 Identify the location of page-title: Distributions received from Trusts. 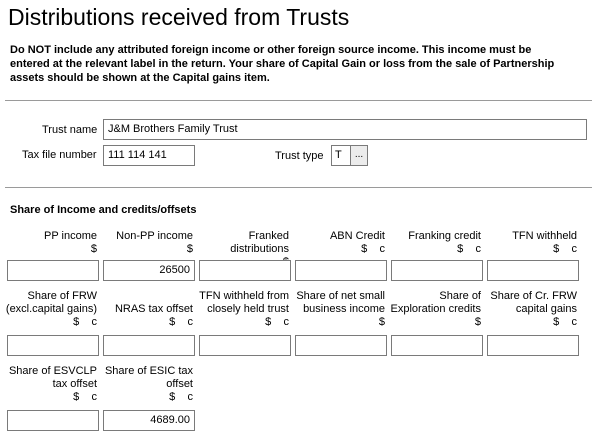
(179, 17).